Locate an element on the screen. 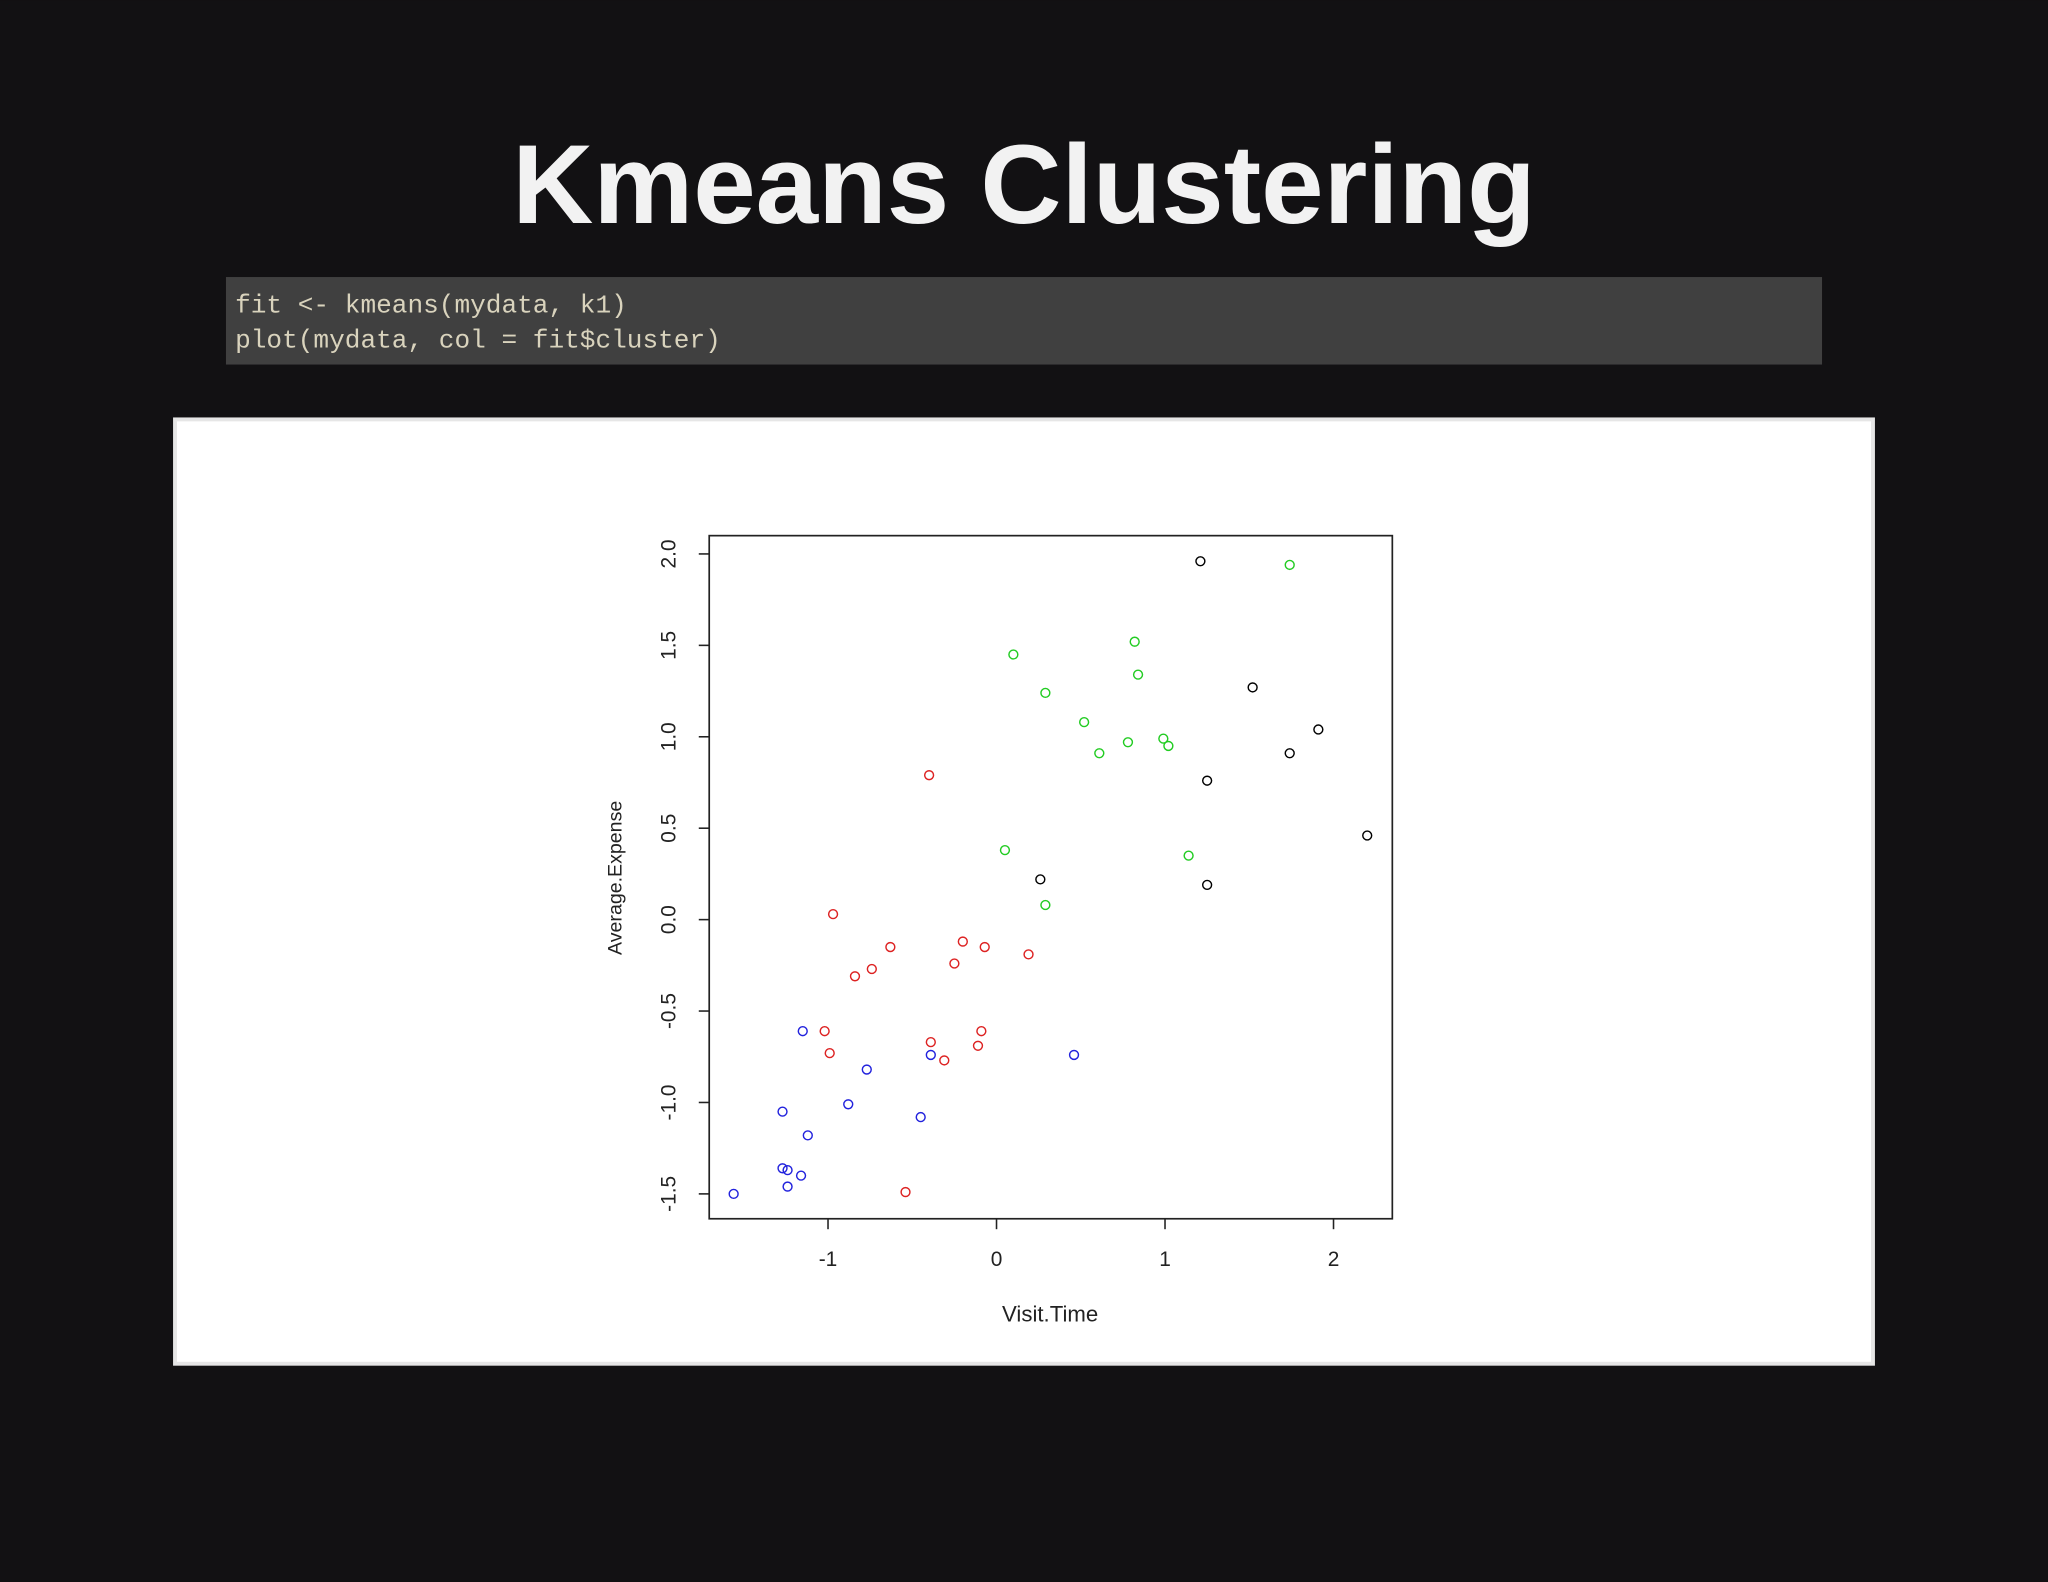  x-axis-label: Visit.Time is located at coordinates (1050, 1313).